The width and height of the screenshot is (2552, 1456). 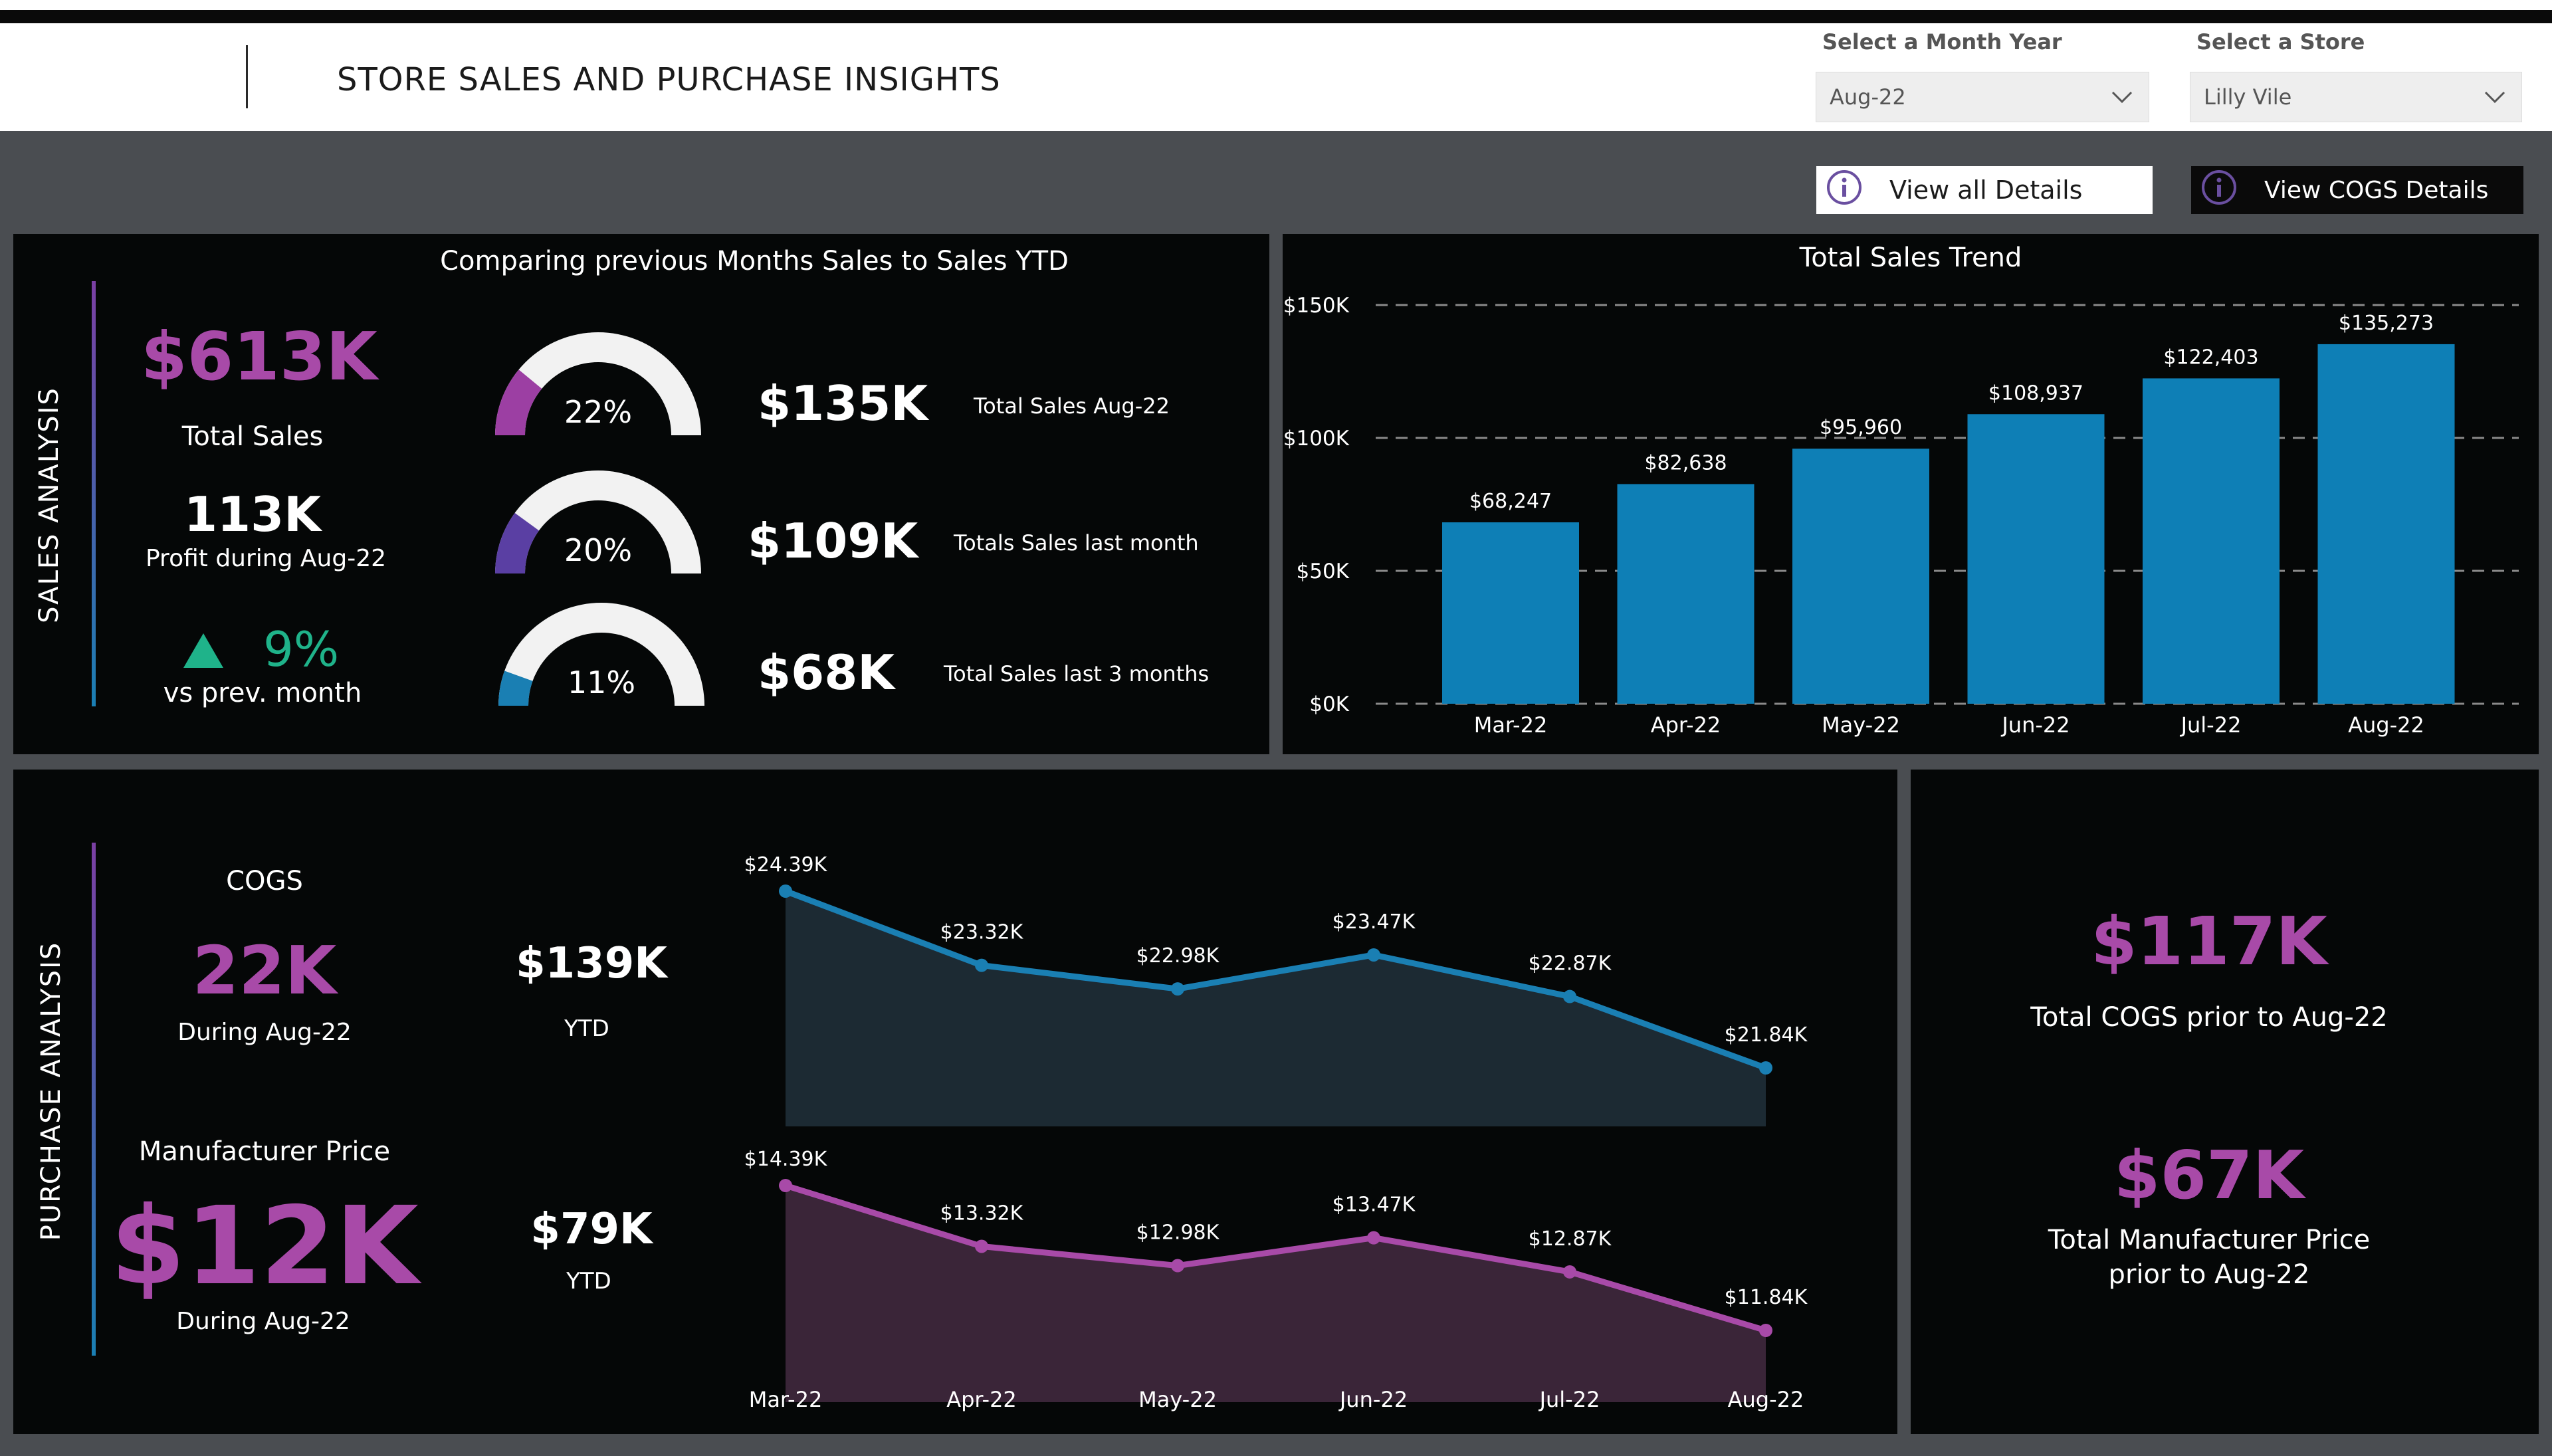 What do you see at coordinates (2035, 725) in the screenshot?
I see `x-tick-label: Jun-22` at bounding box center [2035, 725].